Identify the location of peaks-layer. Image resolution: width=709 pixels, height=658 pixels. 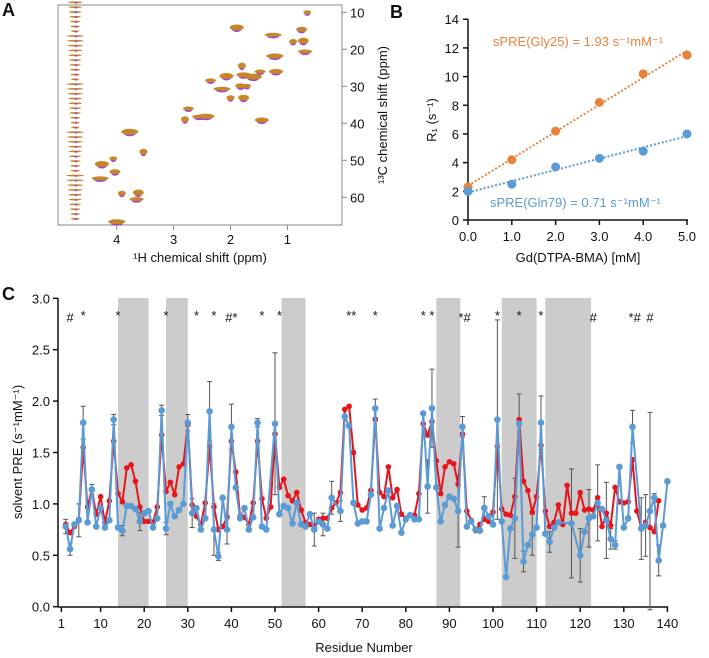
(189, 113).